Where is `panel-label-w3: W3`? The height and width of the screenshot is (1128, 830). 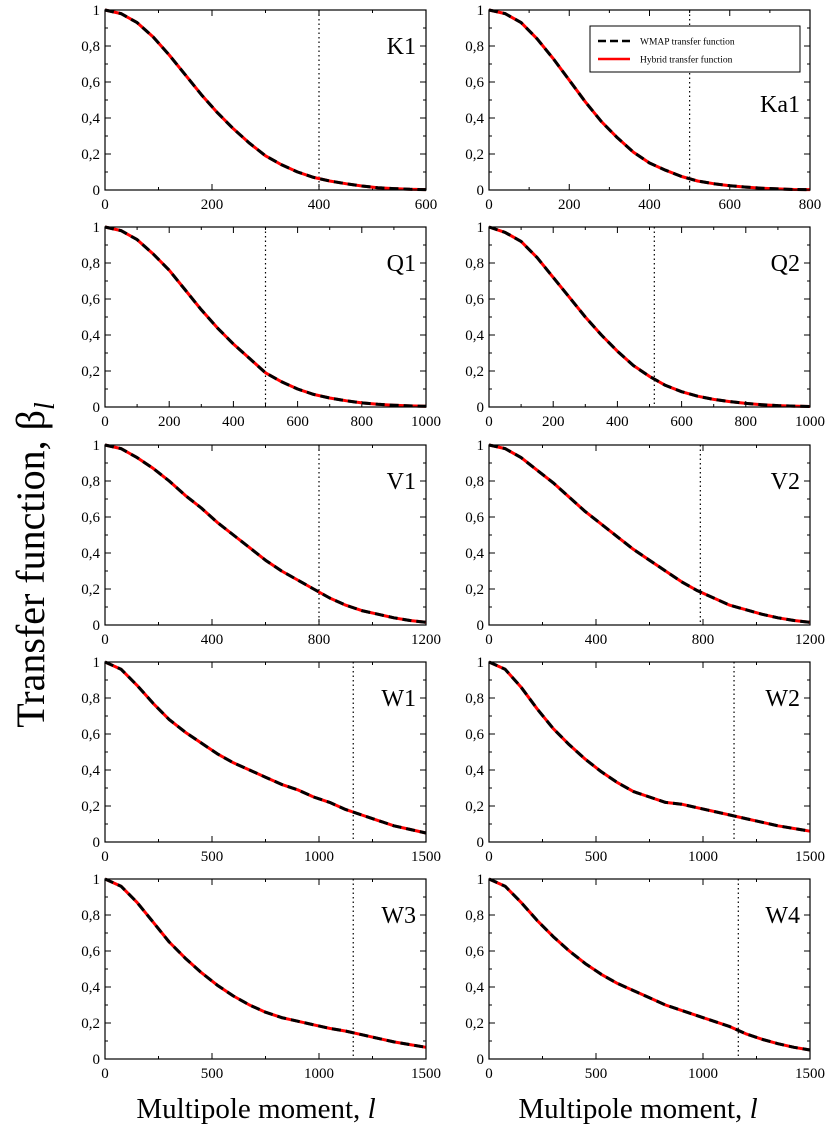
panel-label-w3: W3 is located at coordinates (398, 916).